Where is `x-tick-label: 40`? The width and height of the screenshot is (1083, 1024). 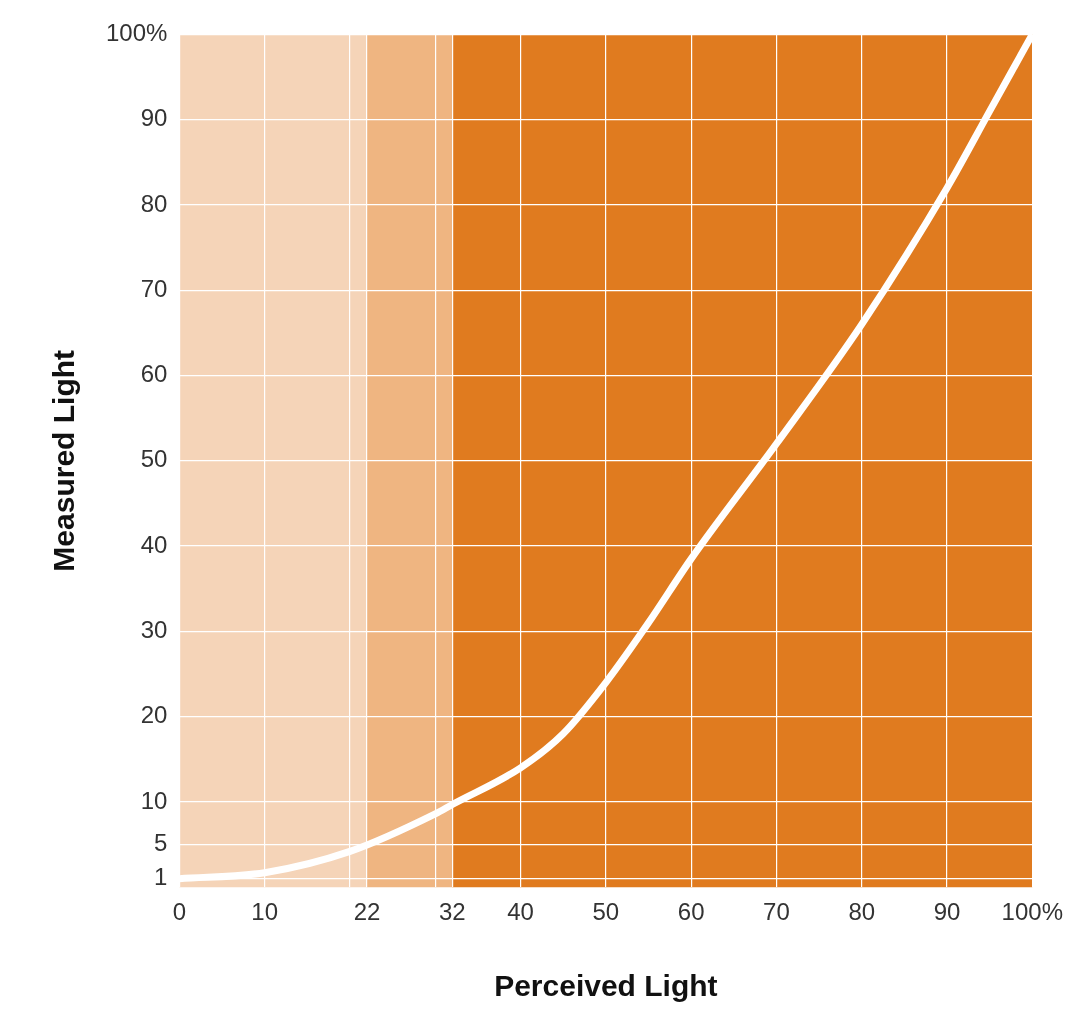
x-tick-label: 40 is located at coordinates (520, 912).